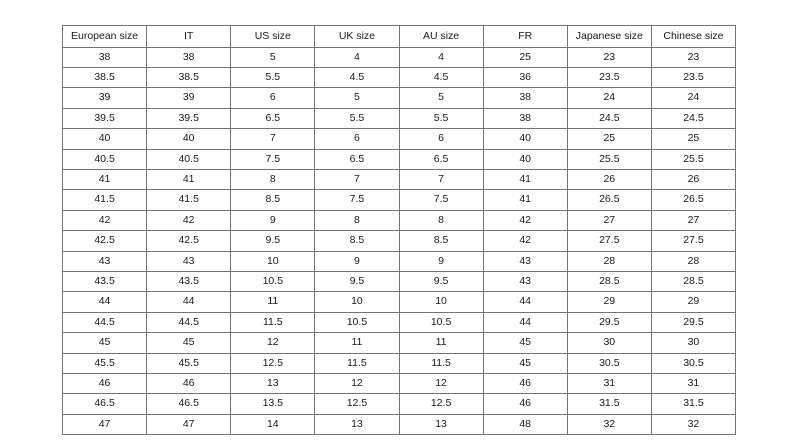 The height and width of the screenshot is (444, 794). What do you see at coordinates (609, 36) in the screenshot?
I see `column-header-japanese-size: Japanese size` at bounding box center [609, 36].